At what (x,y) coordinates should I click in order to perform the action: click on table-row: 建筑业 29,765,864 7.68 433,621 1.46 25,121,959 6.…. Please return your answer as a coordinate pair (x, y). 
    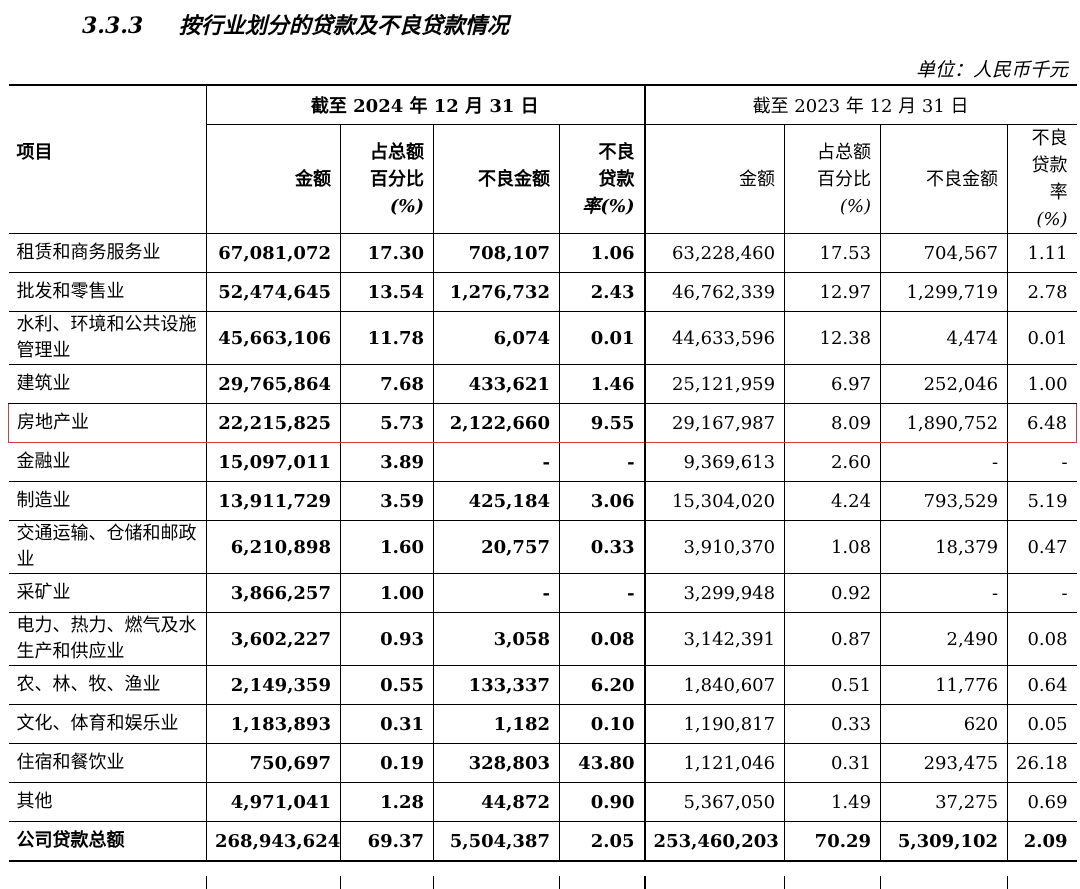
    Looking at the image, I should click on (542, 384).